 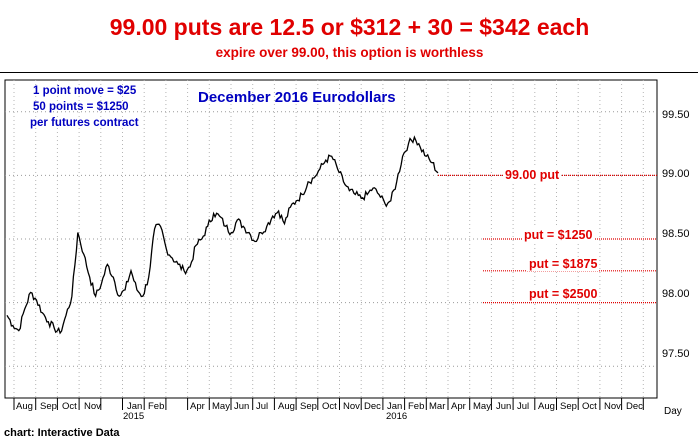 I want to click on y-tick-label: 99.50, so click(x=676, y=115).